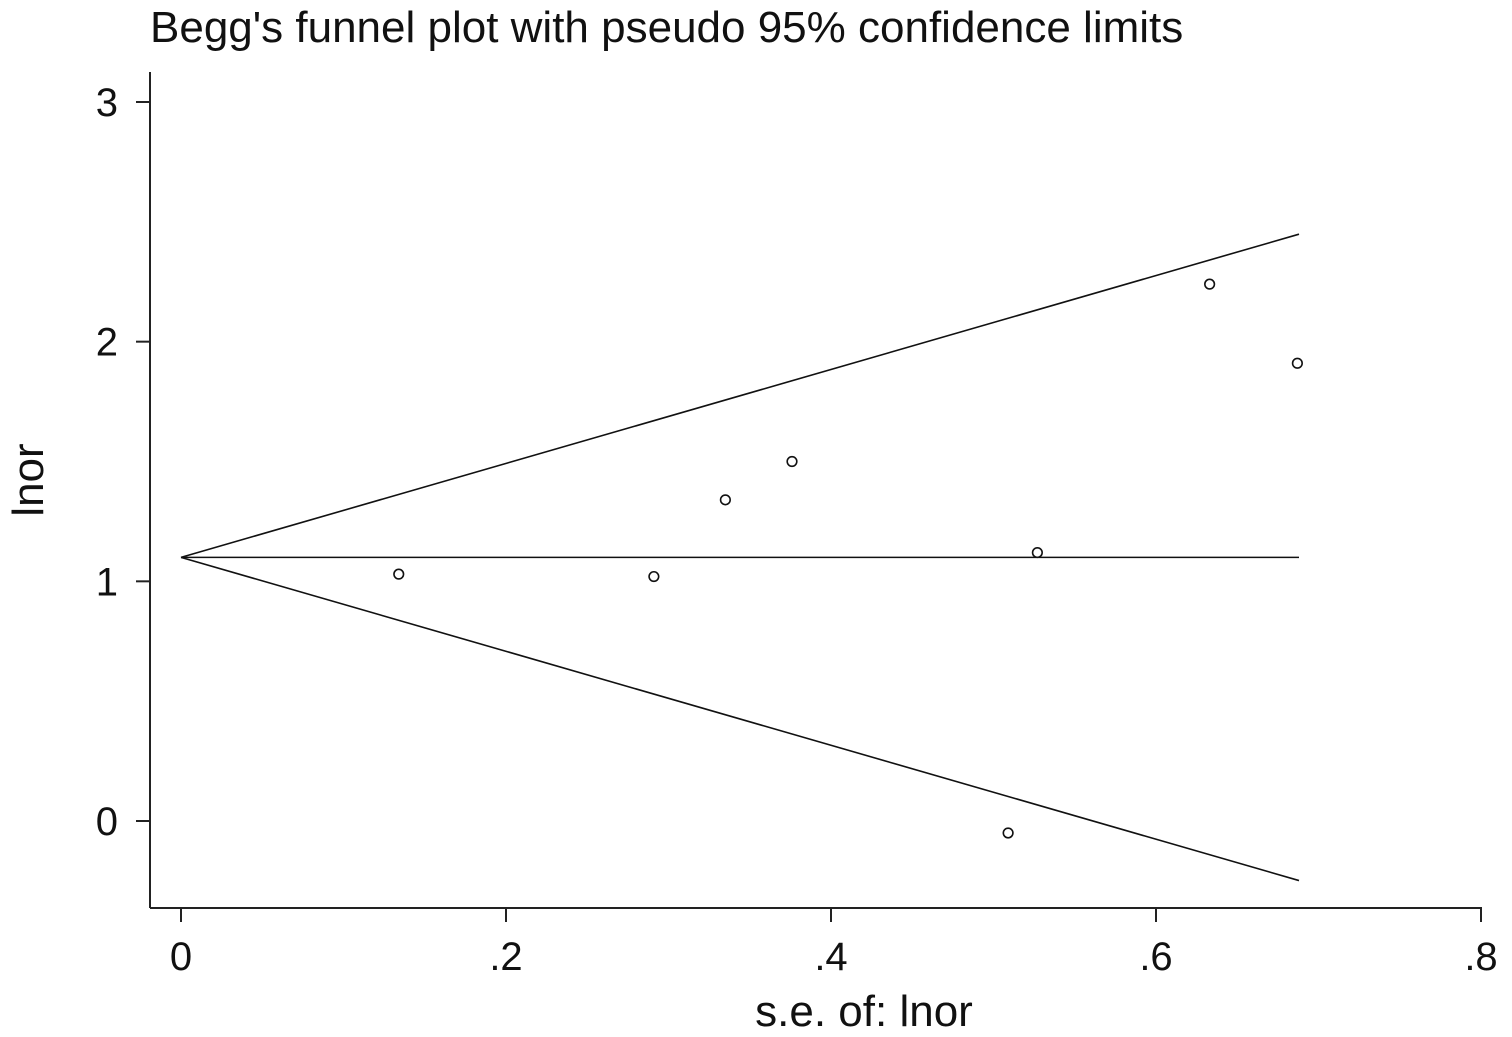 This screenshot has width=1512, height=1037. What do you see at coordinates (107, 343) in the screenshot?
I see `y-tick-label: 2` at bounding box center [107, 343].